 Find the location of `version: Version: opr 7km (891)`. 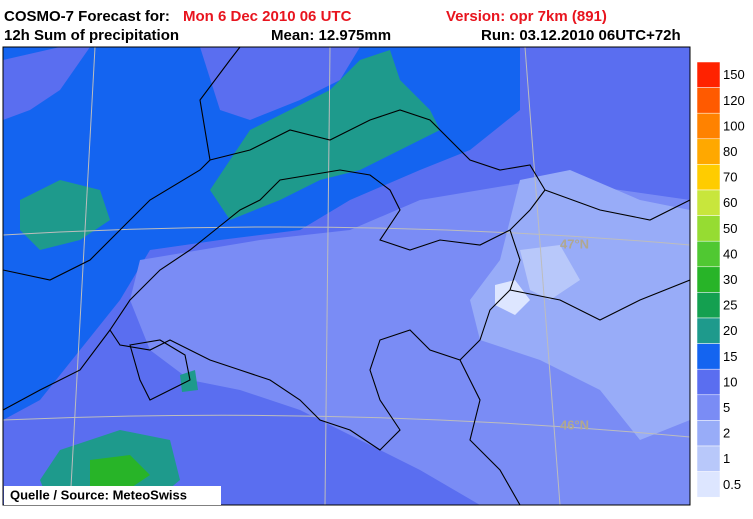

version: Version: opr 7km (891) is located at coordinates (526, 16).